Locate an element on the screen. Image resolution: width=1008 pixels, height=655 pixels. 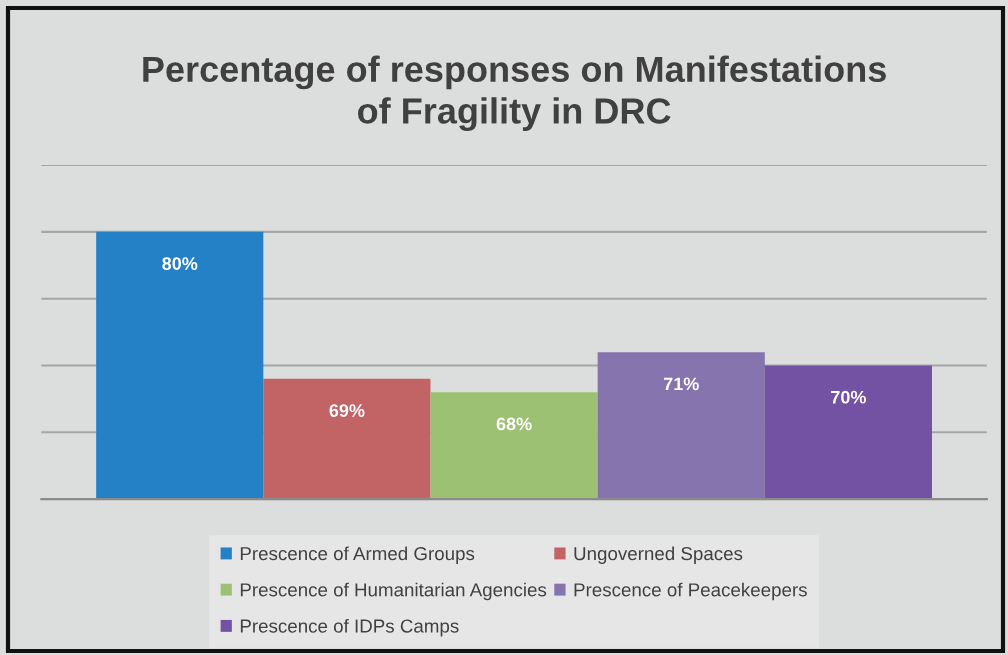
chart-title: Percentage of responses on Manifestations of Fragility in DRC is located at coordinates (514, 93).